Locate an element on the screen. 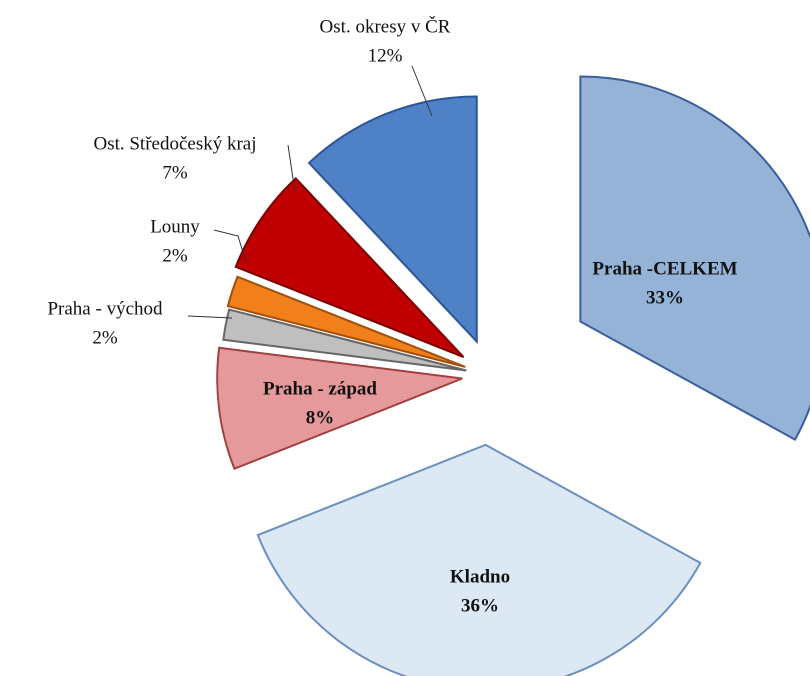 This screenshot has width=810, height=676. slice-label: Praha -CELKEM is located at coordinates (664, 268).